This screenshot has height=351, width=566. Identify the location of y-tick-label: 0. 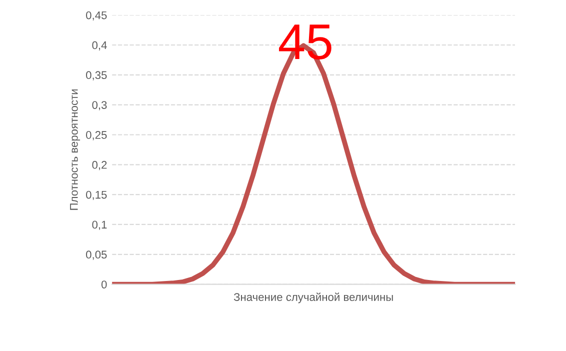
(104, 284).